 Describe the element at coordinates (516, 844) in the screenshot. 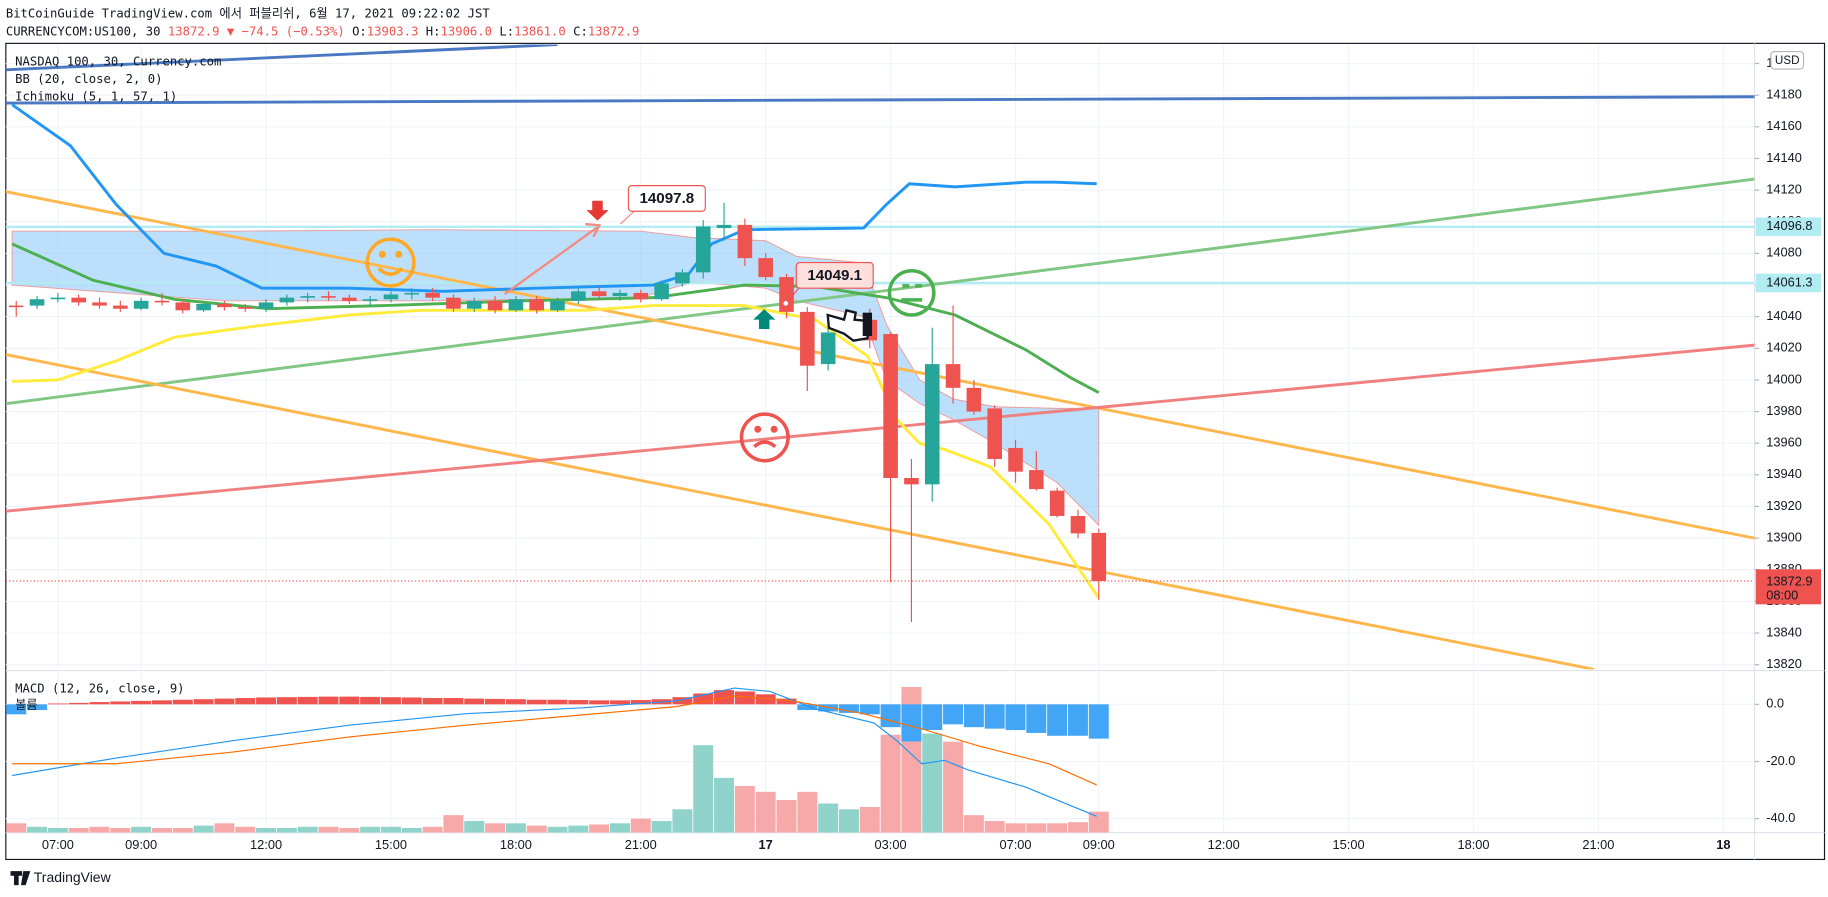

I see `x-tick-label: 18:00` at that location.